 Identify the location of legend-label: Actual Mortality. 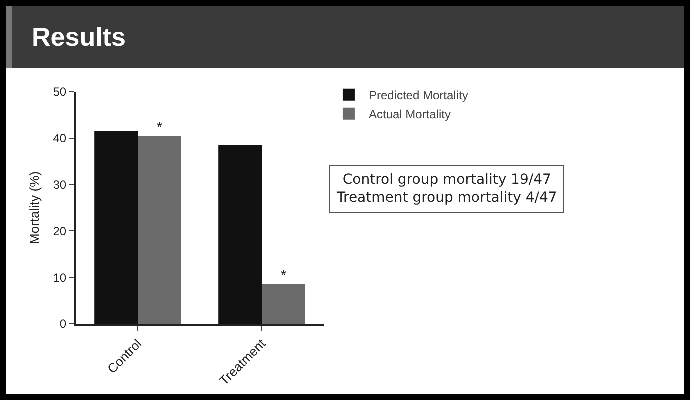
(409, 115).